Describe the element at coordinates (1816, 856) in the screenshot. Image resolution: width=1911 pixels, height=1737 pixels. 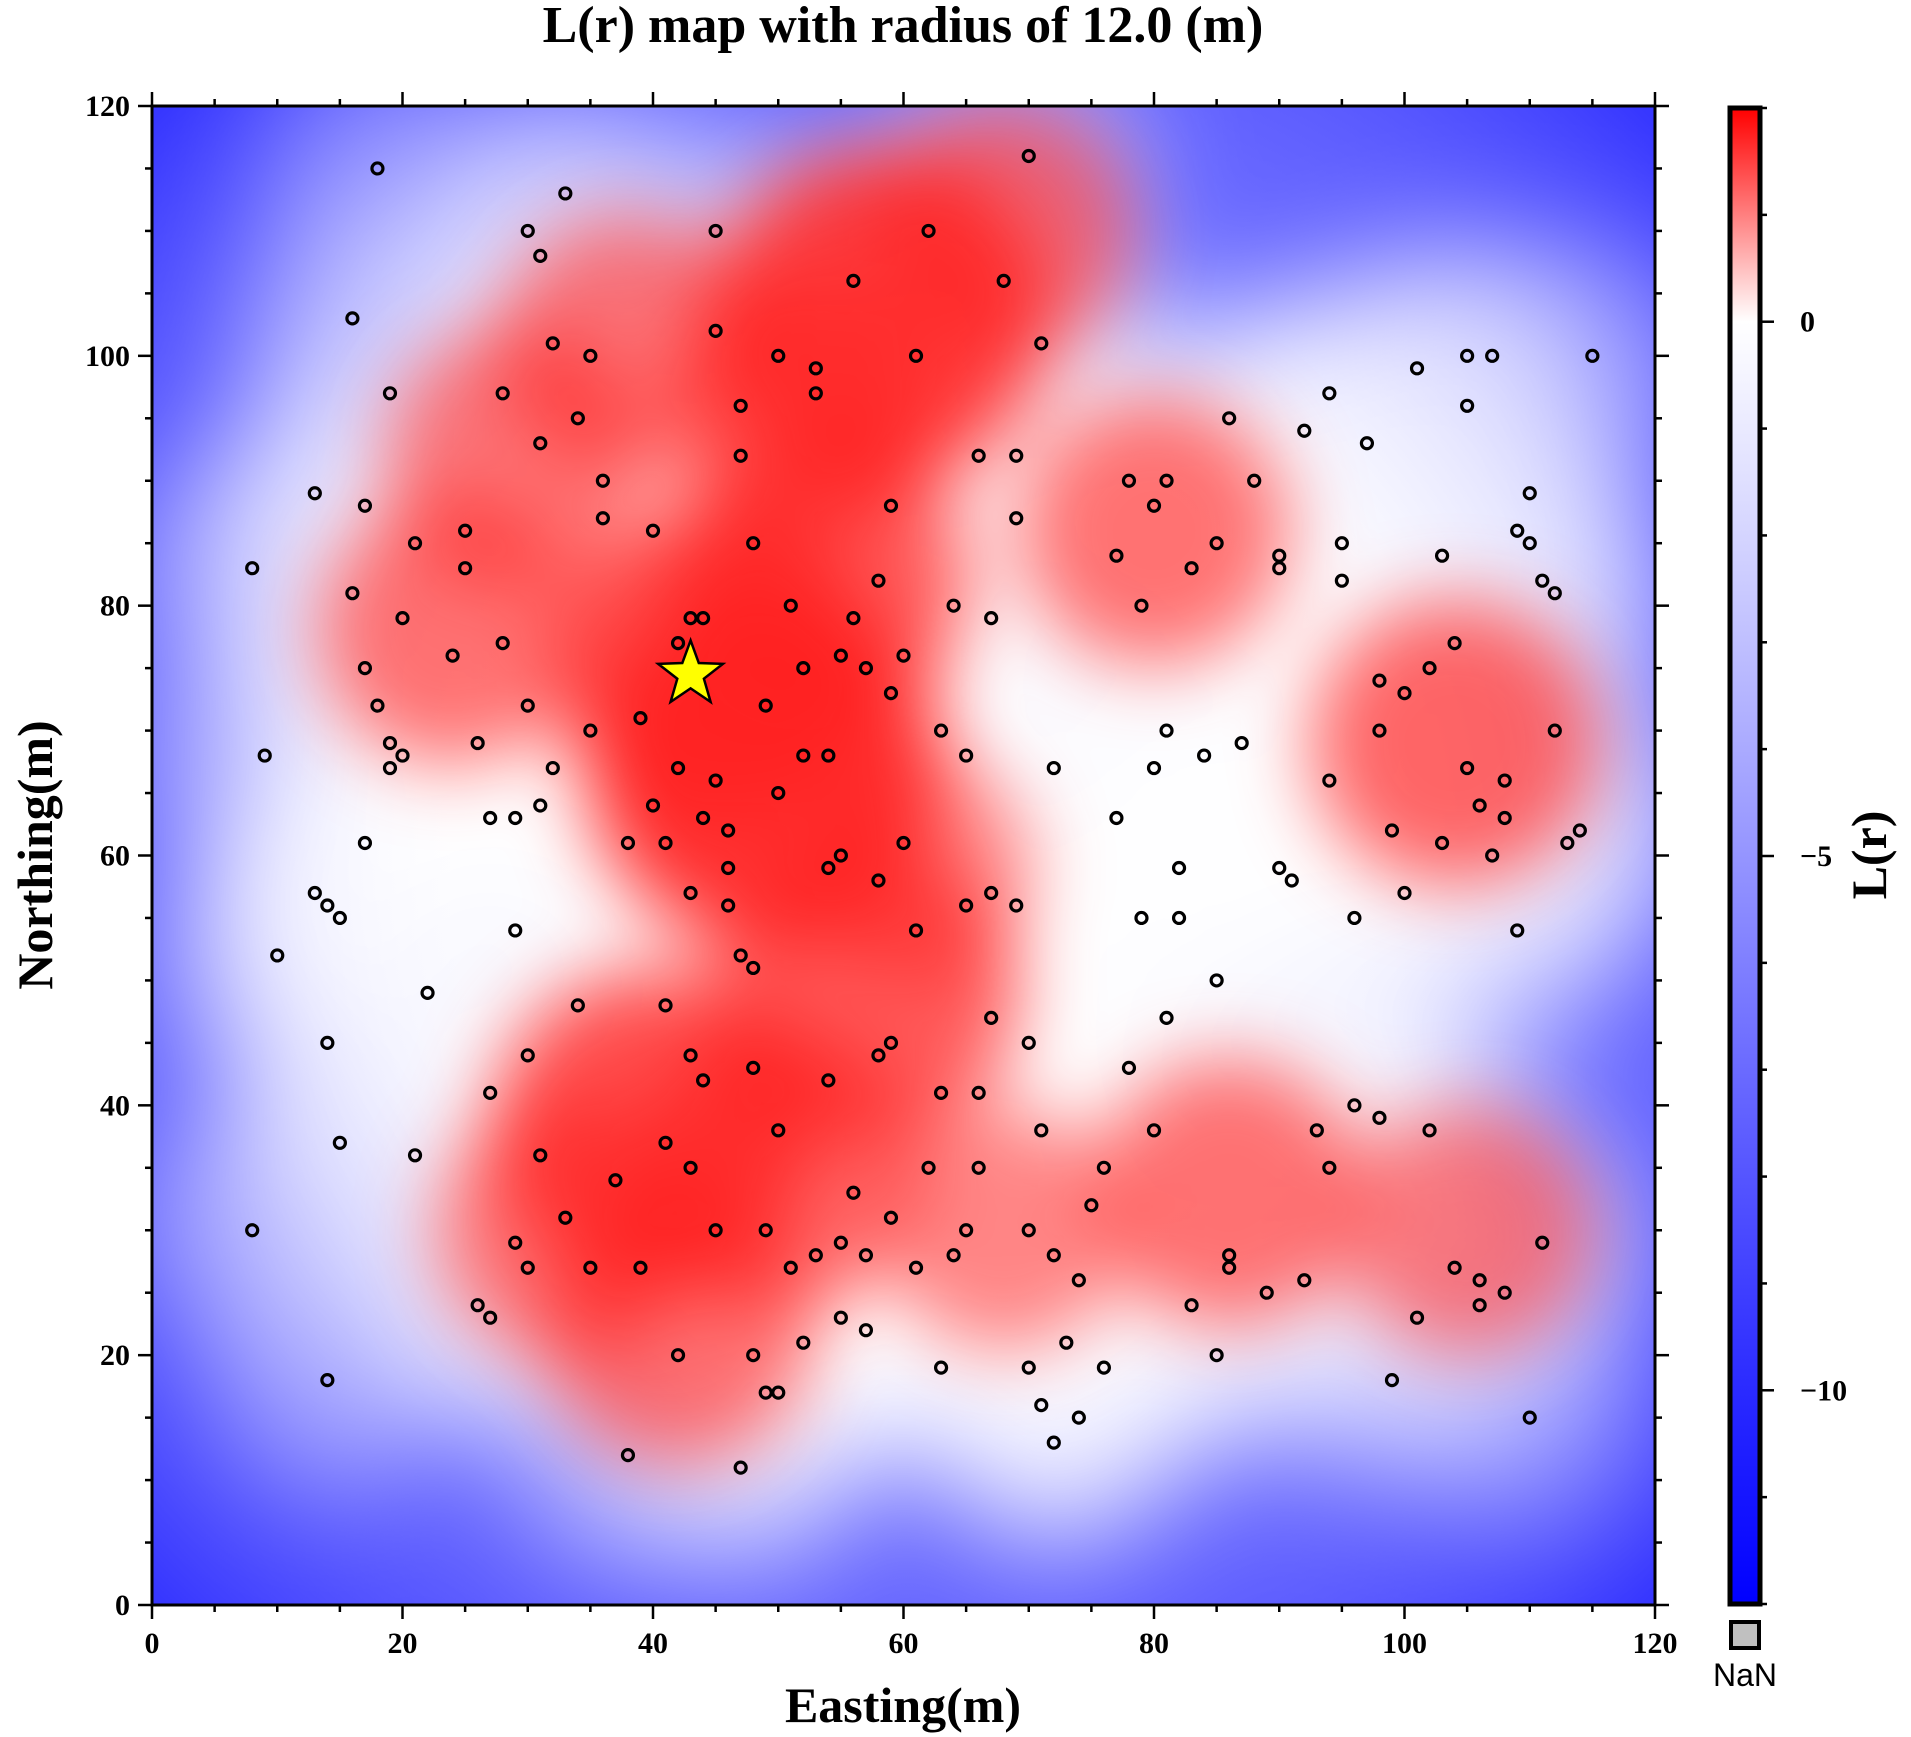
I see `colorbar-tick-label: −5` at that location.